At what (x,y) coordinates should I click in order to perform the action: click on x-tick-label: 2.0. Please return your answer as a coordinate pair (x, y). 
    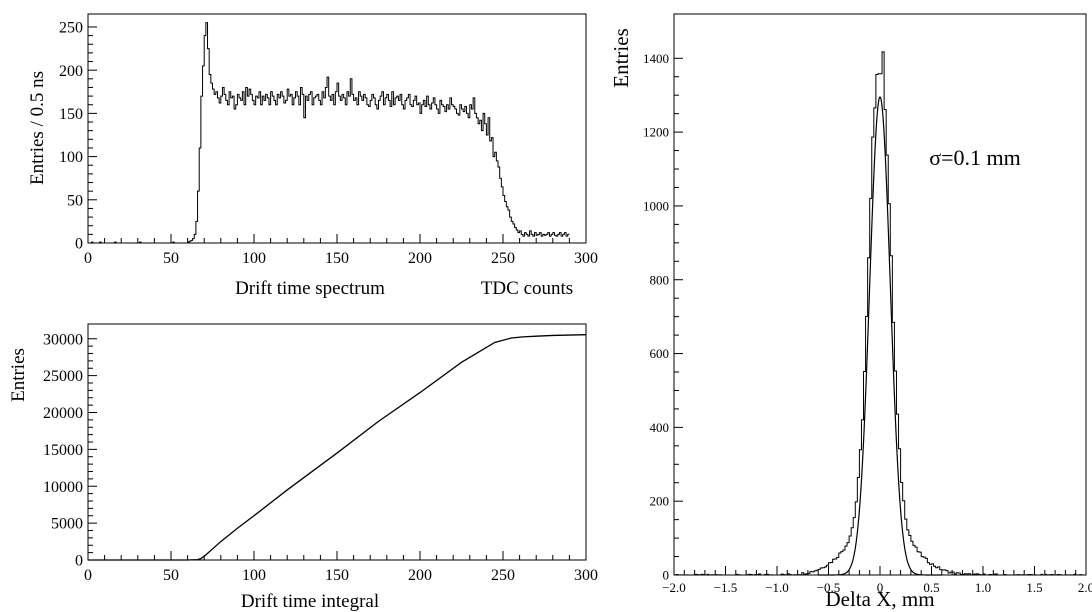
    Looking at the image, I should click on (1085, 587).